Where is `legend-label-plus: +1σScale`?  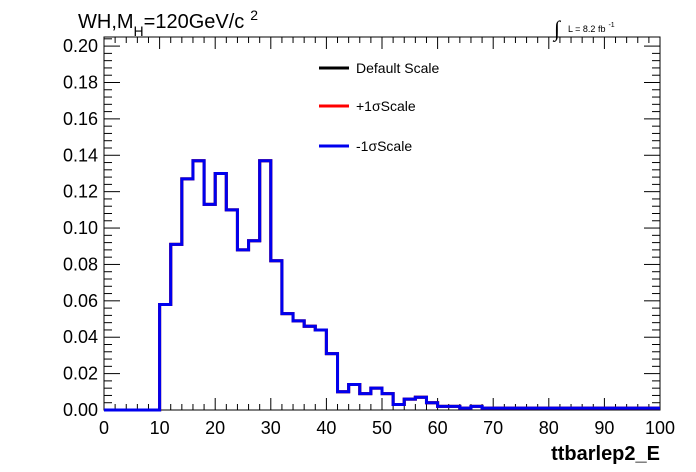 legend-label-plus: +1σScale is located at coordinates (386, 106).